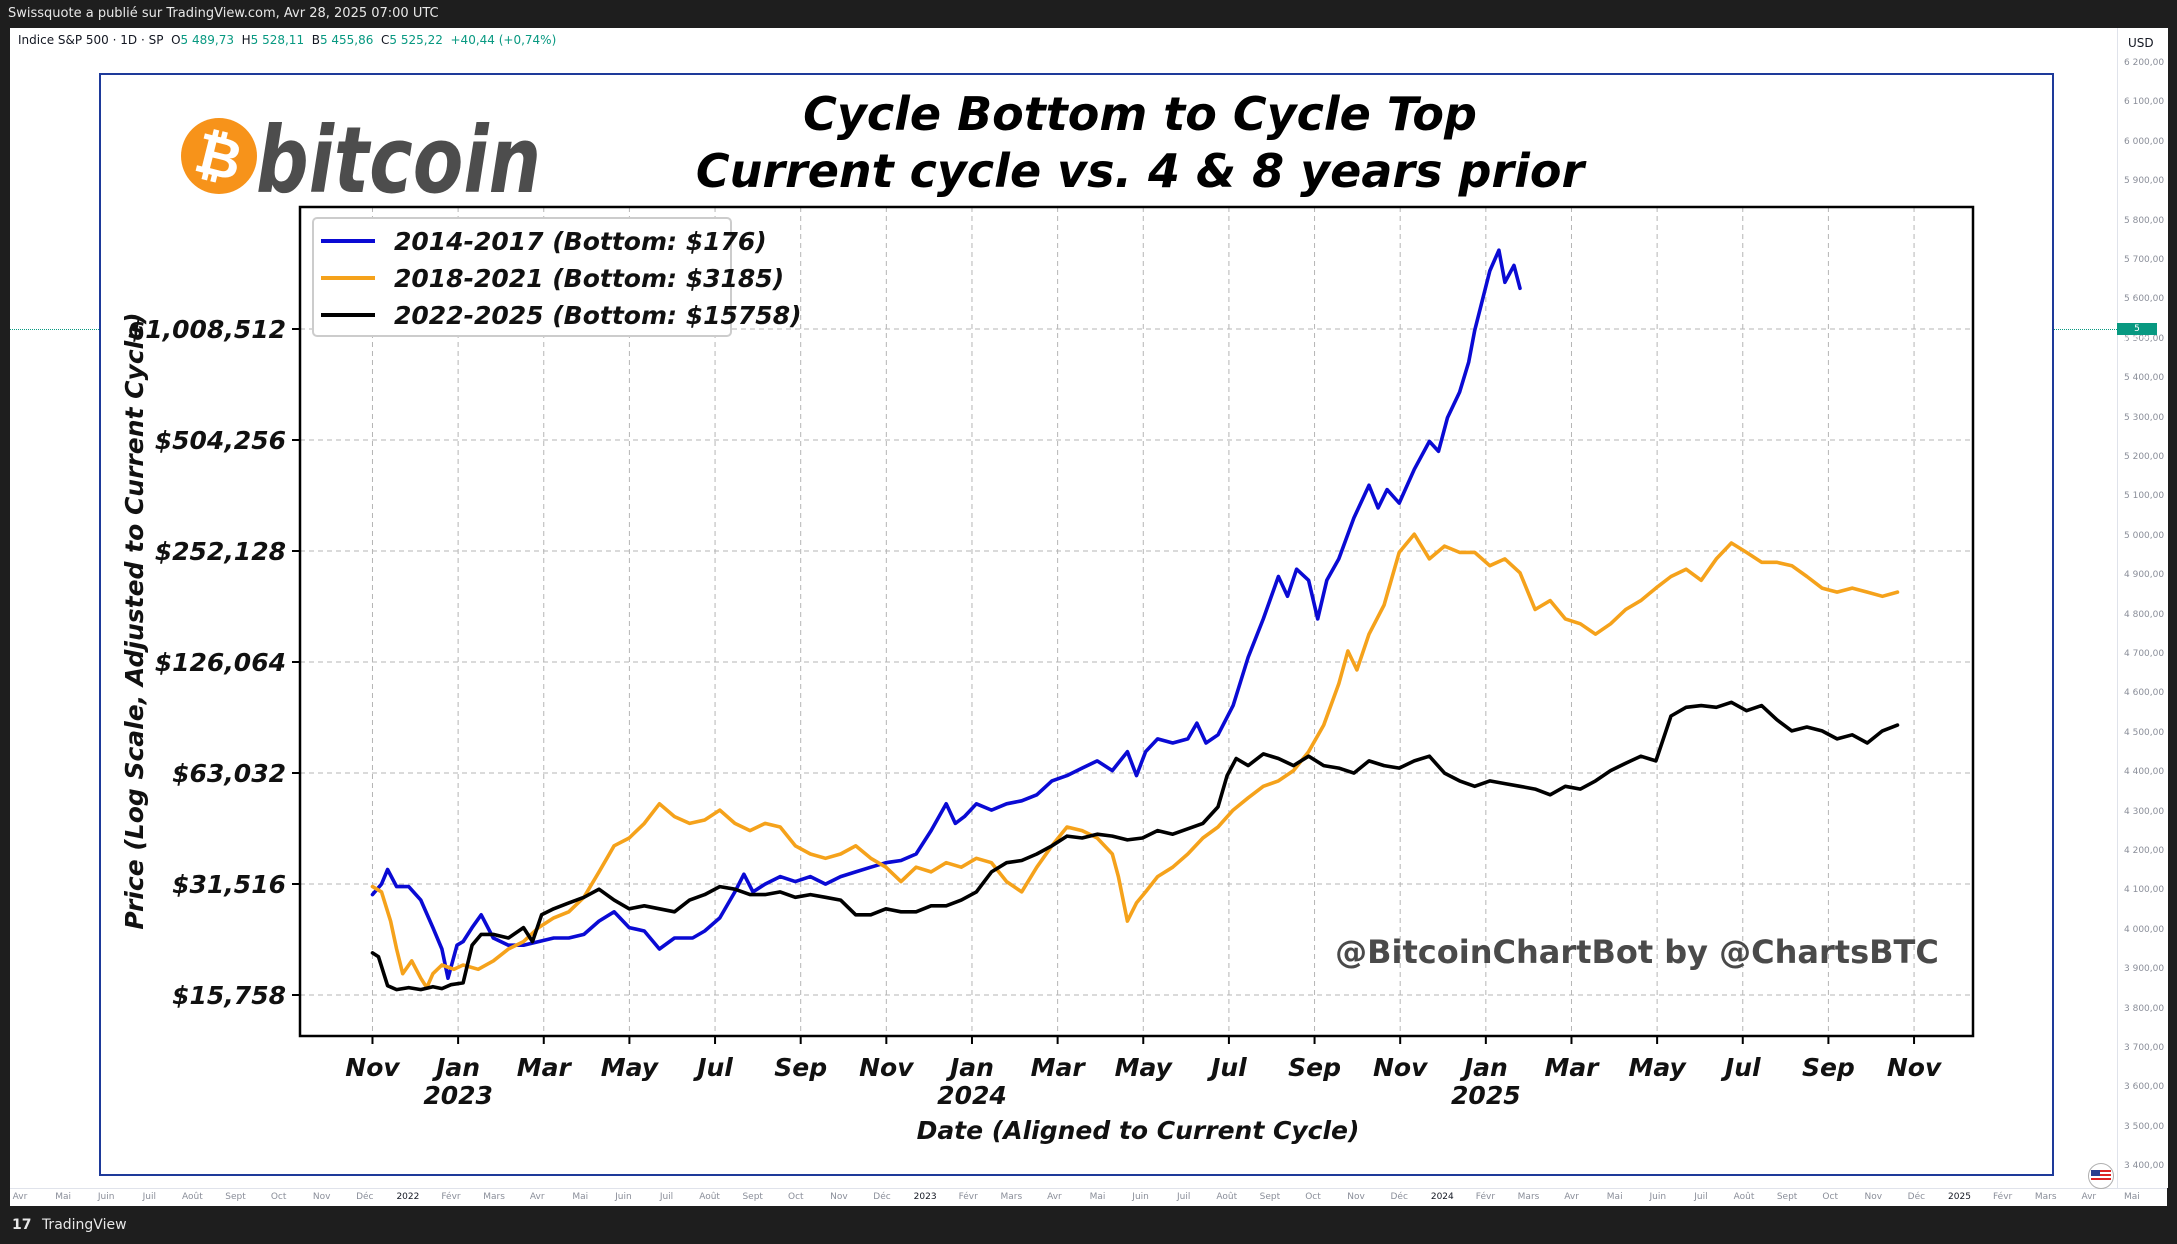  I want to click on price-tick: 3 500,00, so click(2144, 1126).